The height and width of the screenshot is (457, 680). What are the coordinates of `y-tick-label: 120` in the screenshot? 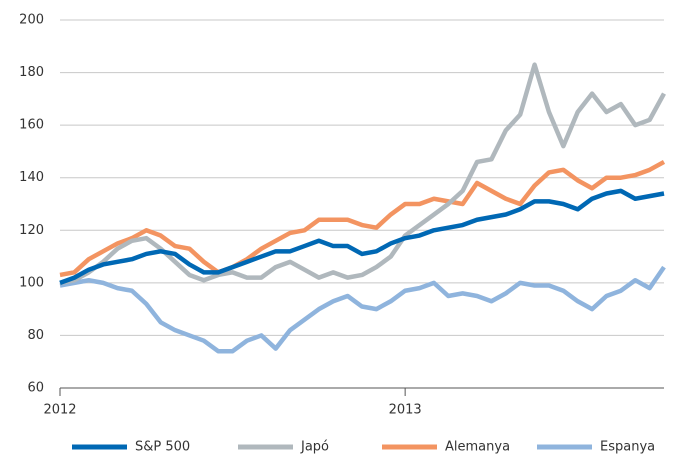 It's located at (31, 230).